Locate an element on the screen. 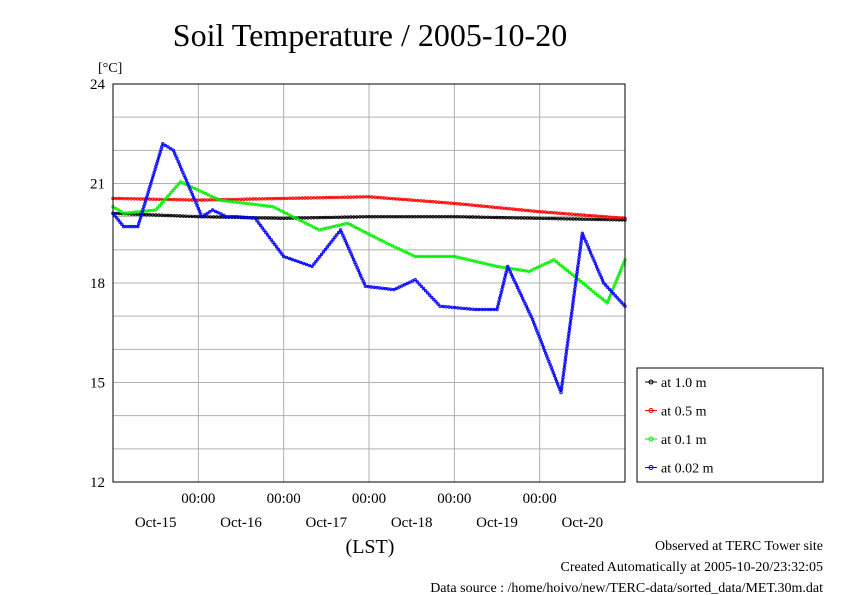 The width and height of the screenshot is (842, 595). x-time-label: 00:00 is located at coordinates (540, 499).